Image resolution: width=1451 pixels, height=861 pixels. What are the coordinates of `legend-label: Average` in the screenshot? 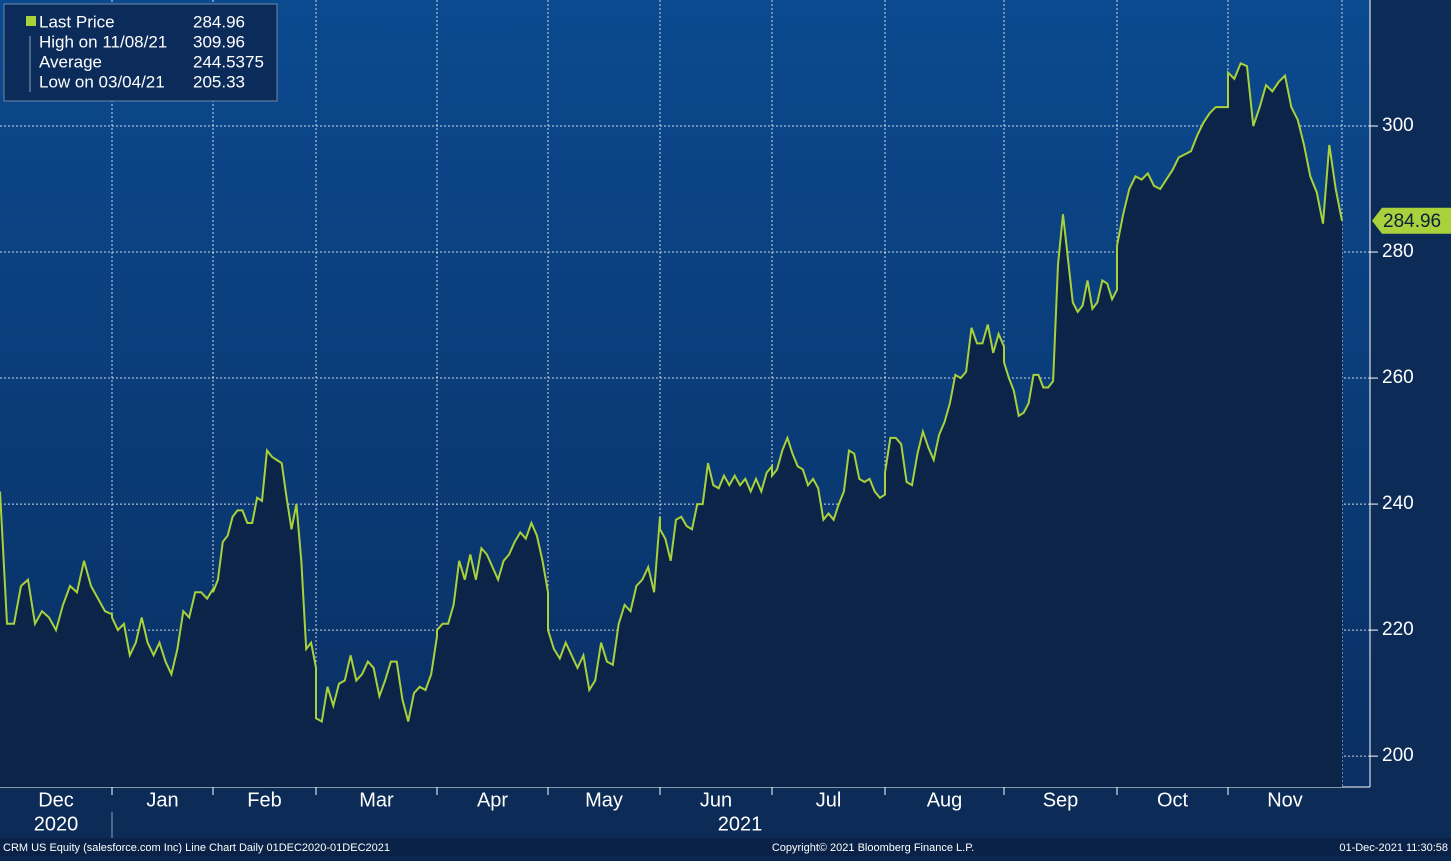 It's located at (70, 61).